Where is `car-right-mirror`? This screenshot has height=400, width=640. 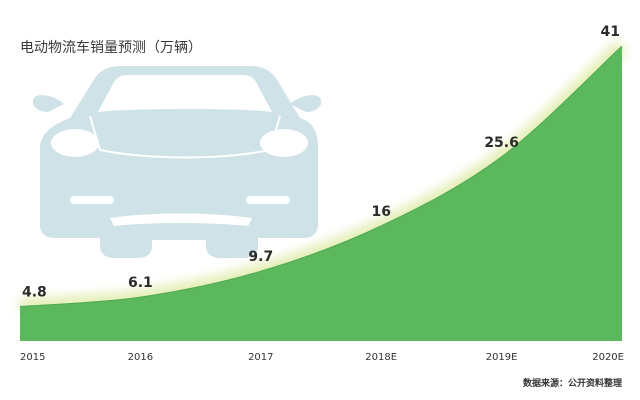
car-right-mirror is located at coordinates (306, 103).